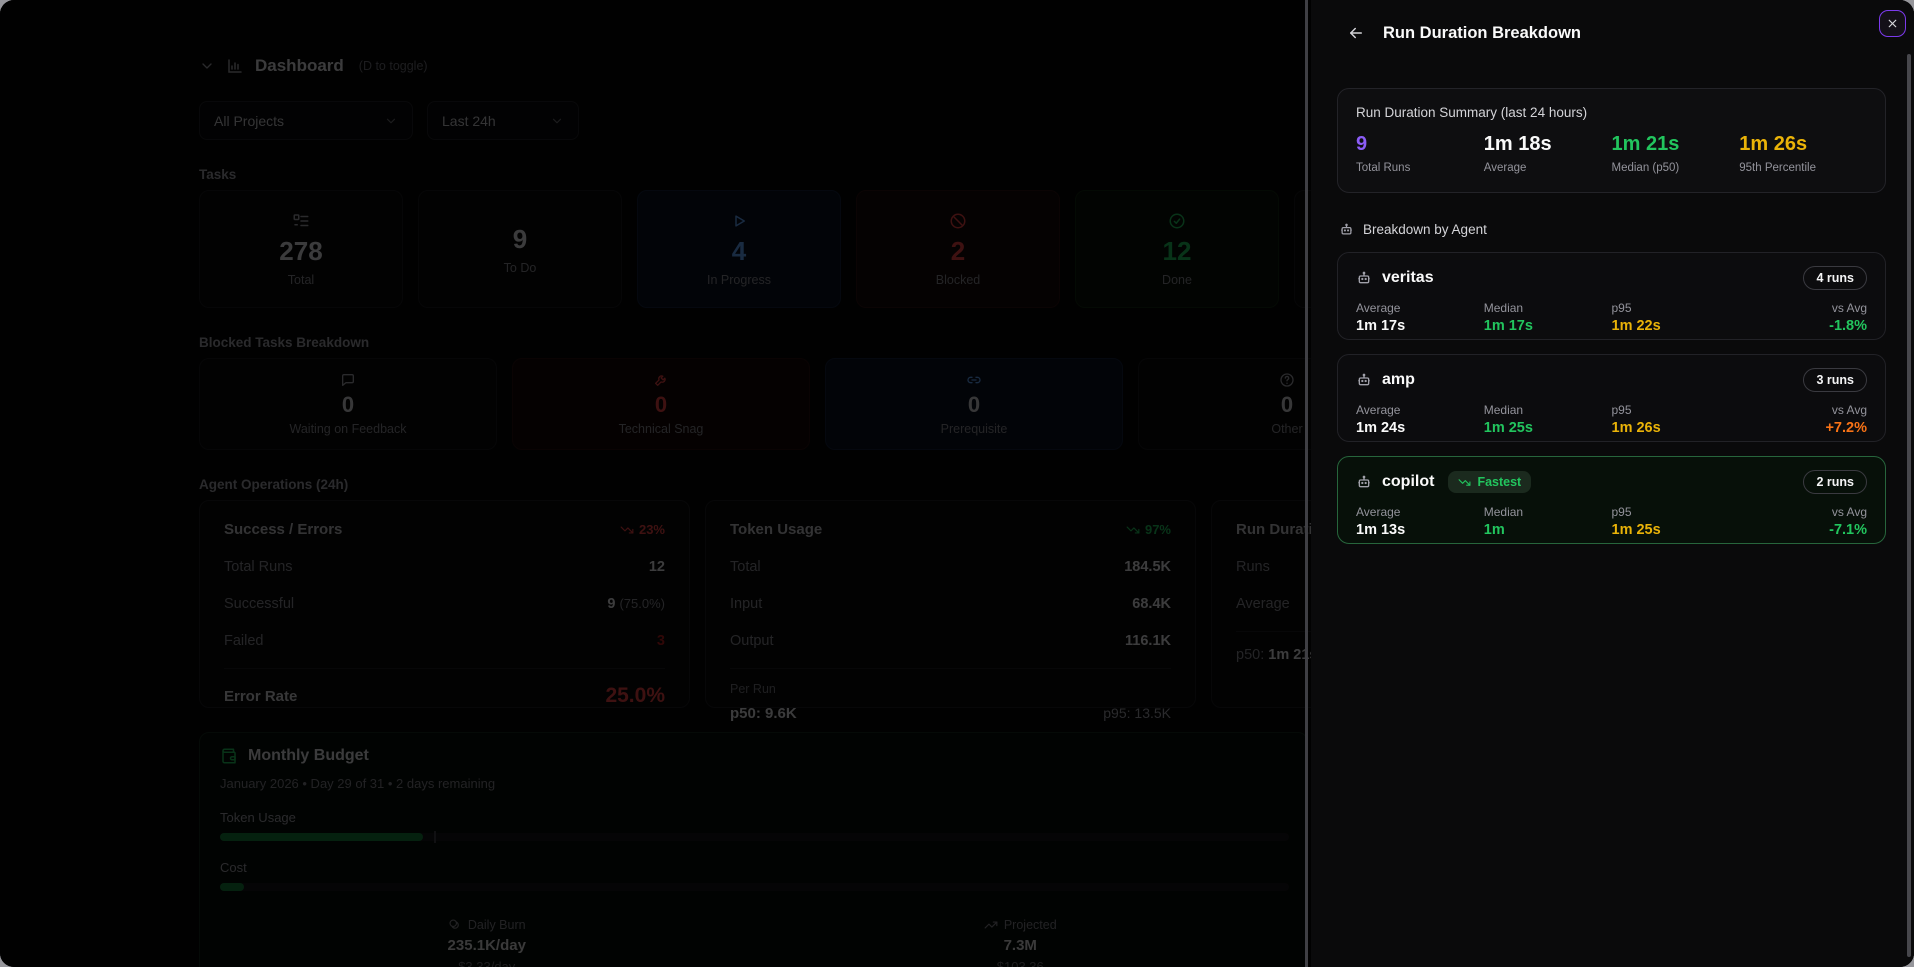 The image size is (1914, 967). What do you see at coordinates (1381, 530) in the screenshot?
I see `stat-value: 1m 13s` at bounding box center [1381, 530].